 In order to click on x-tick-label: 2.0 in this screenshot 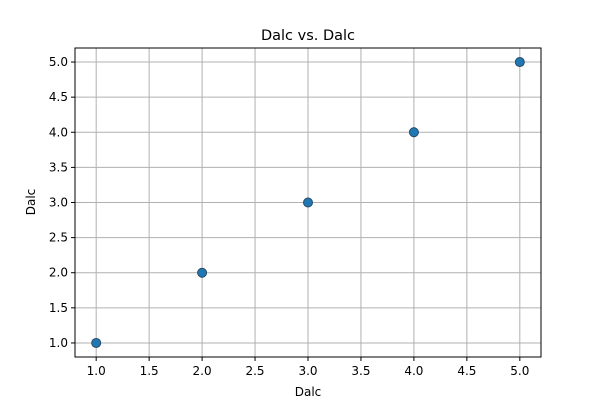, I will do `click(202, 371)`.